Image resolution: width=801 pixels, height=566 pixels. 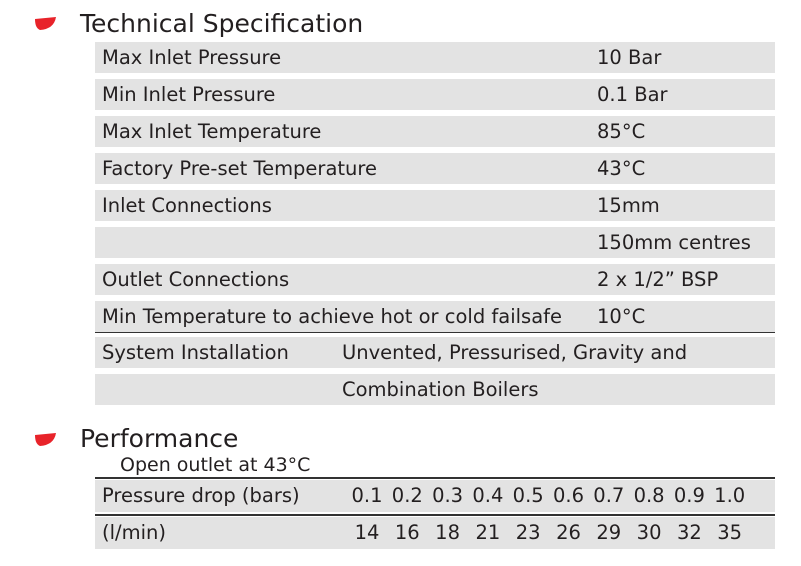 What do you see at coordinates (568, 495) in the screenshot?
I see `cell: 0.6` at bounding box center [568, 495].